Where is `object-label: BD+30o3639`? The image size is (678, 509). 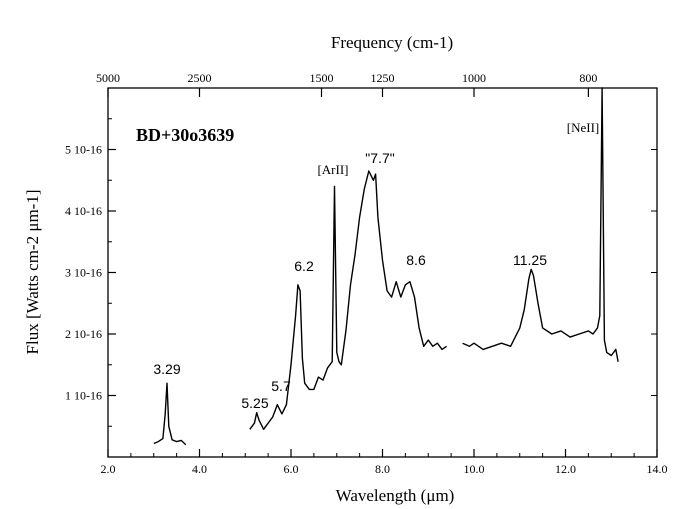
object-label: BD+30o3639 is located at coordinates (185, 135).